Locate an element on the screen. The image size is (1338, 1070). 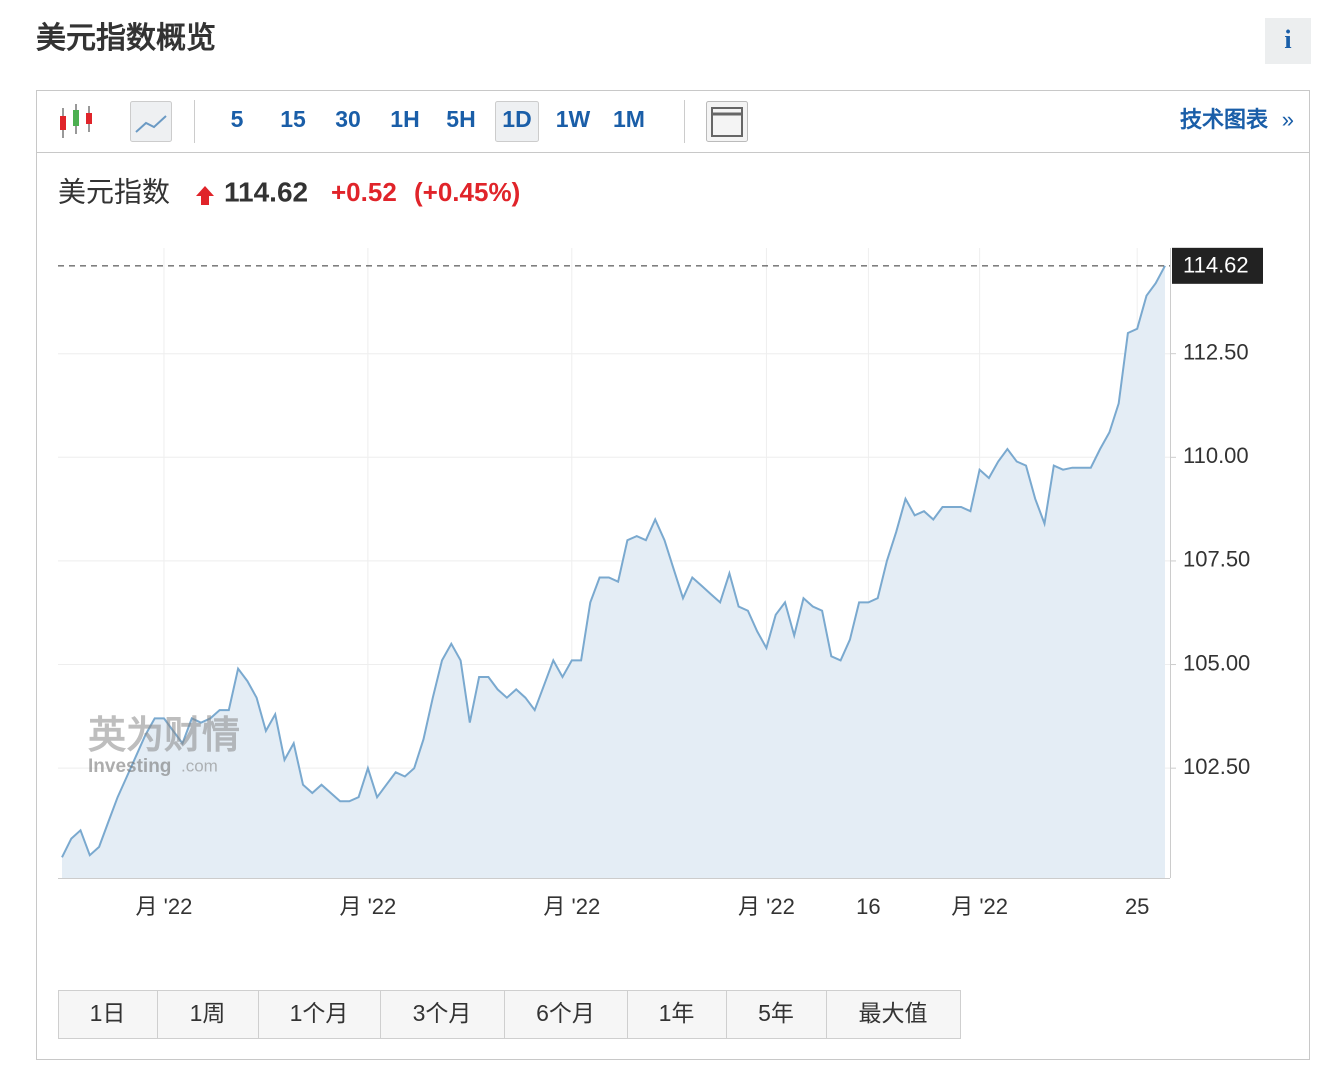
layout-icon is located at coordinates (727, 121).